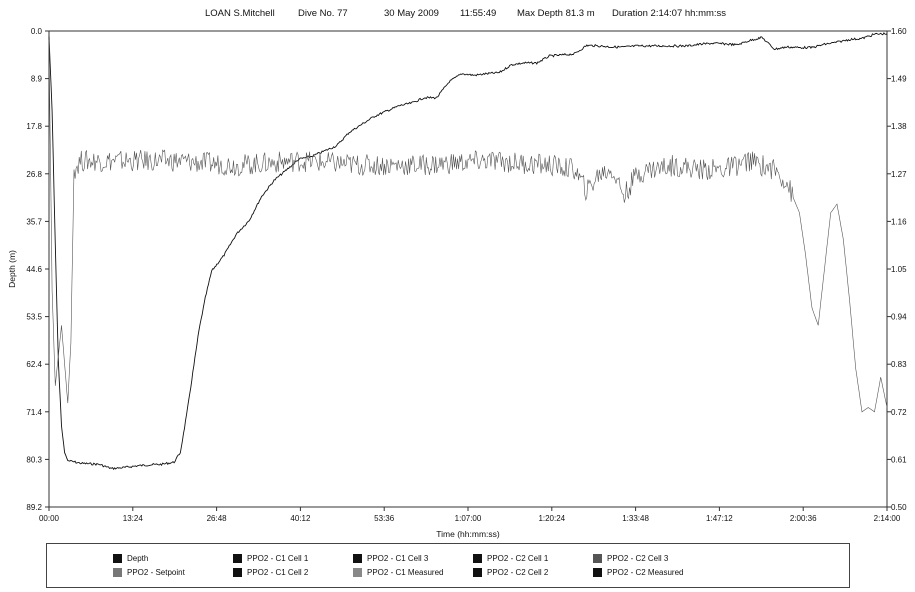  Describe the element at coordinates (34, 269) in the screenshot. I see `left-tick-label: 44.6` at that location.